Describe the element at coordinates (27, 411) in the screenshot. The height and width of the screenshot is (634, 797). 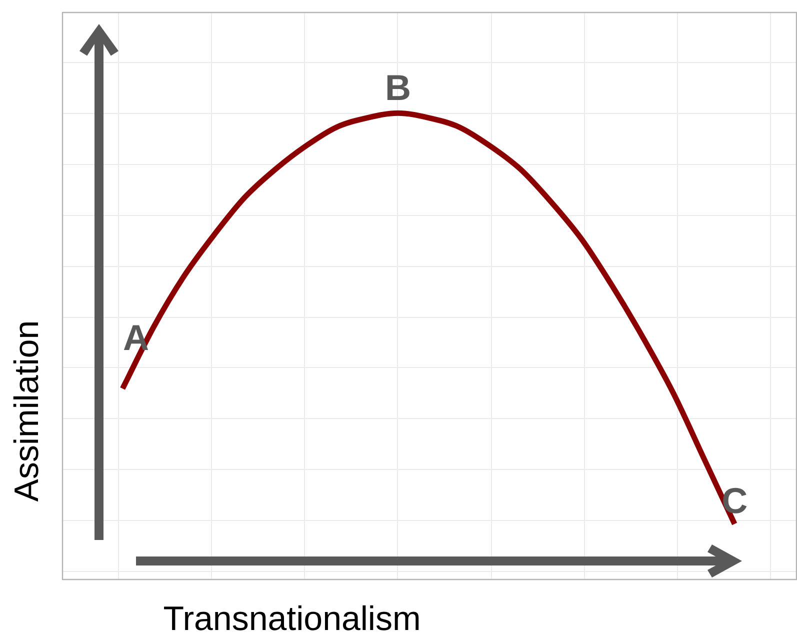
I see `y-axis-title: Assimilation` at that location.